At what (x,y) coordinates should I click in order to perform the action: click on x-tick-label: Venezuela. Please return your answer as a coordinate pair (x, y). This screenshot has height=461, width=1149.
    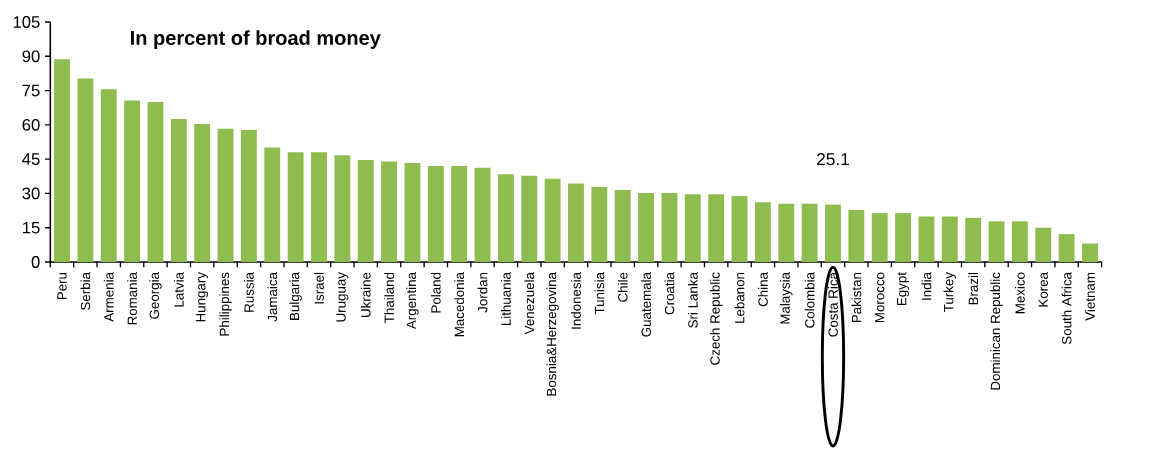
    Looking at the image, I should click on (529, 303).